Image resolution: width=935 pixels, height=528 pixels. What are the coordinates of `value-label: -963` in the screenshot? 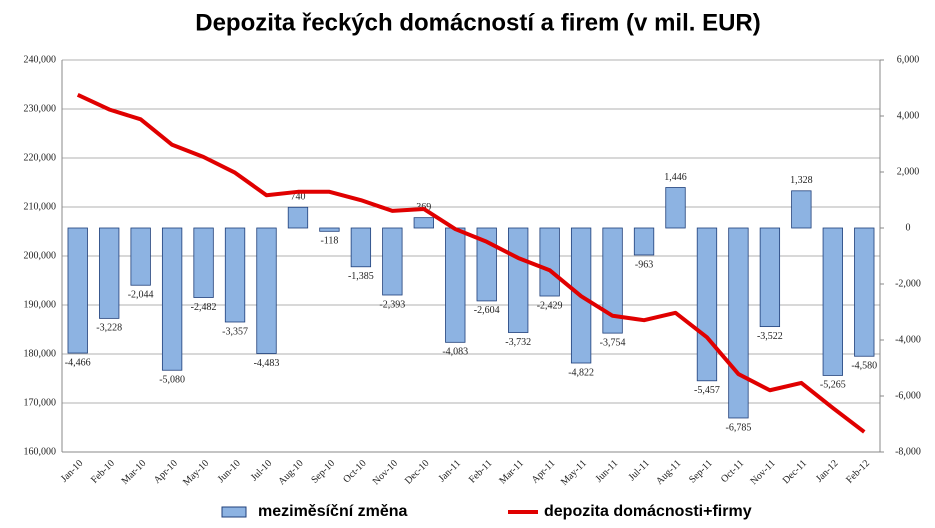 It's located at (644, 264).